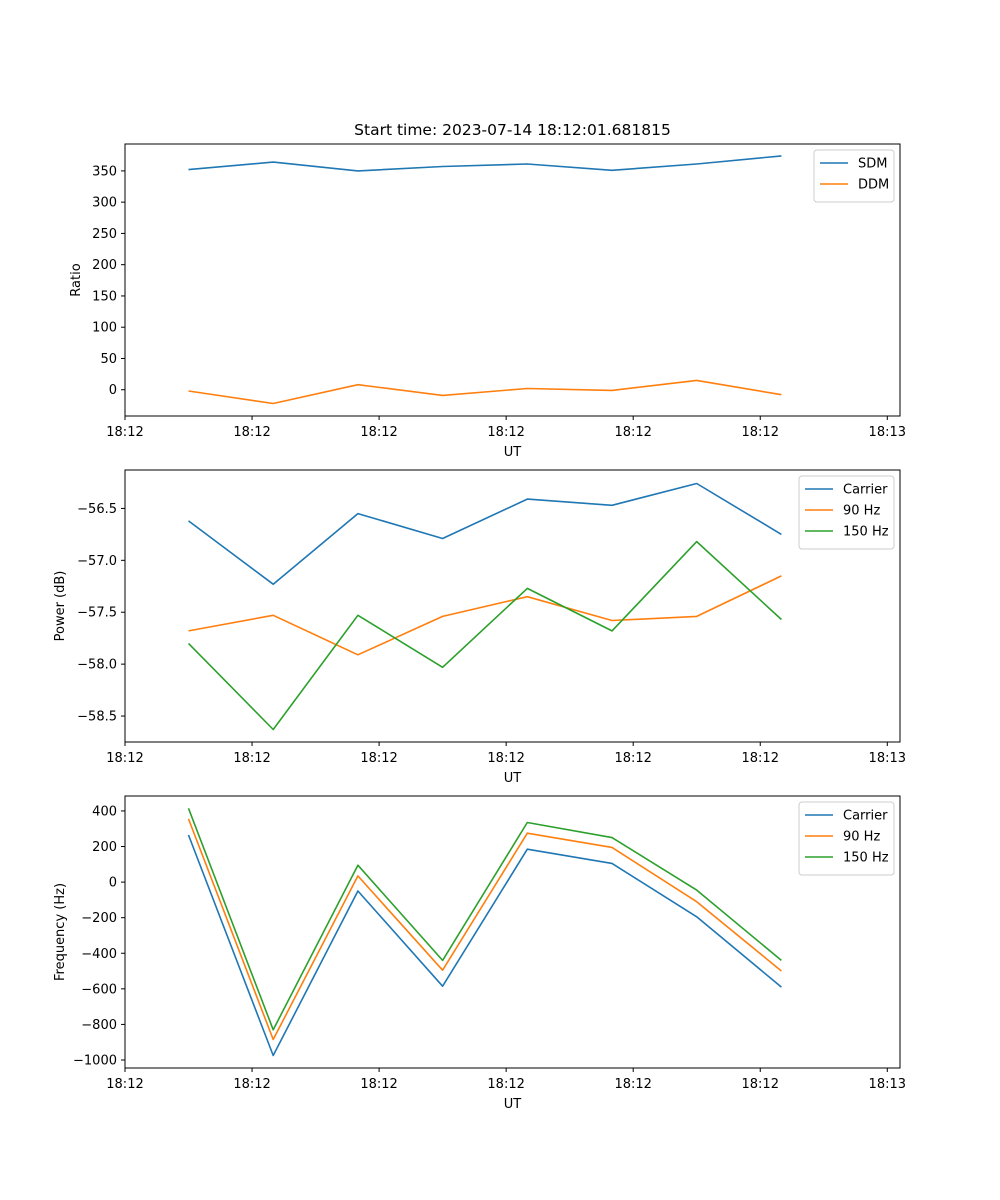 Image resolution: width=1000 pixels, height=1200 pixels. What do you see at coordinates (108, 359) in the screenshot?
I see `y-tick-label: 50` at bounding box center [108, 359].